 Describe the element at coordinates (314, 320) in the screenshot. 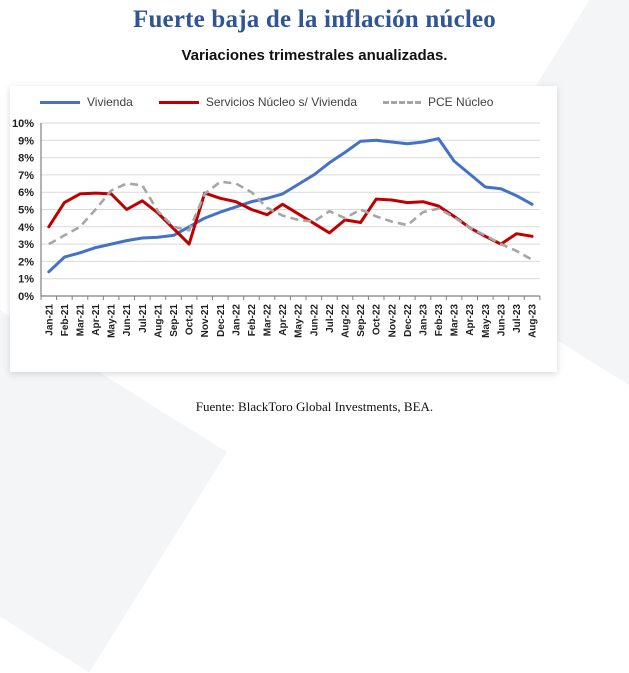

I see `x-axis-label: Jun-22` at that location.